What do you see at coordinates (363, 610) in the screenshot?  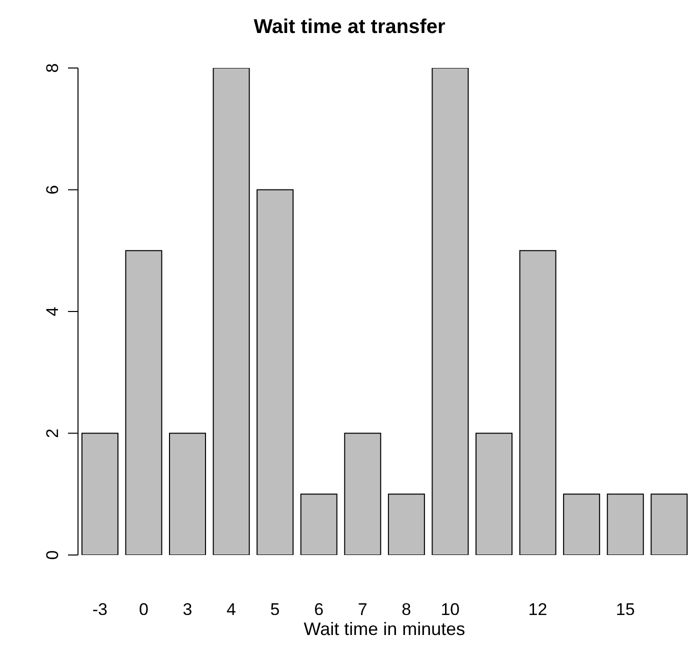 I see `x-tick-label: 7` at bounding box center [363, 610].